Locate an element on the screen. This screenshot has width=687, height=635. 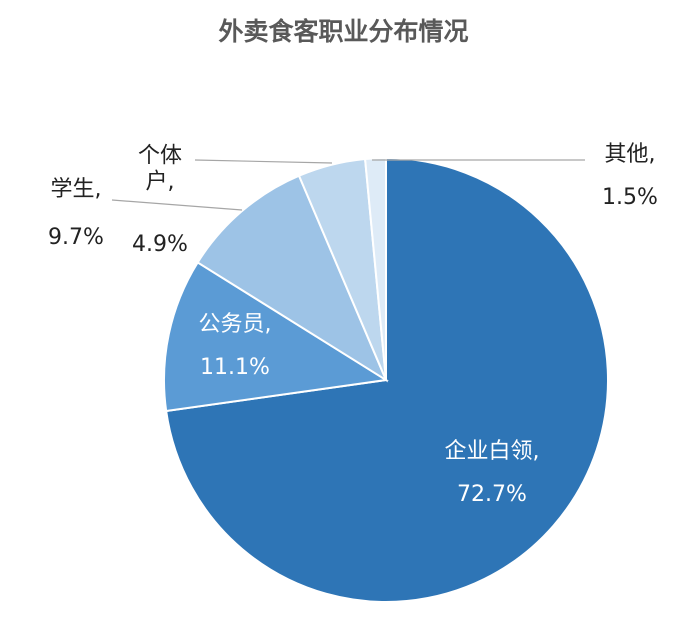
category-label: 学生, is located at coordinates (76, 189).